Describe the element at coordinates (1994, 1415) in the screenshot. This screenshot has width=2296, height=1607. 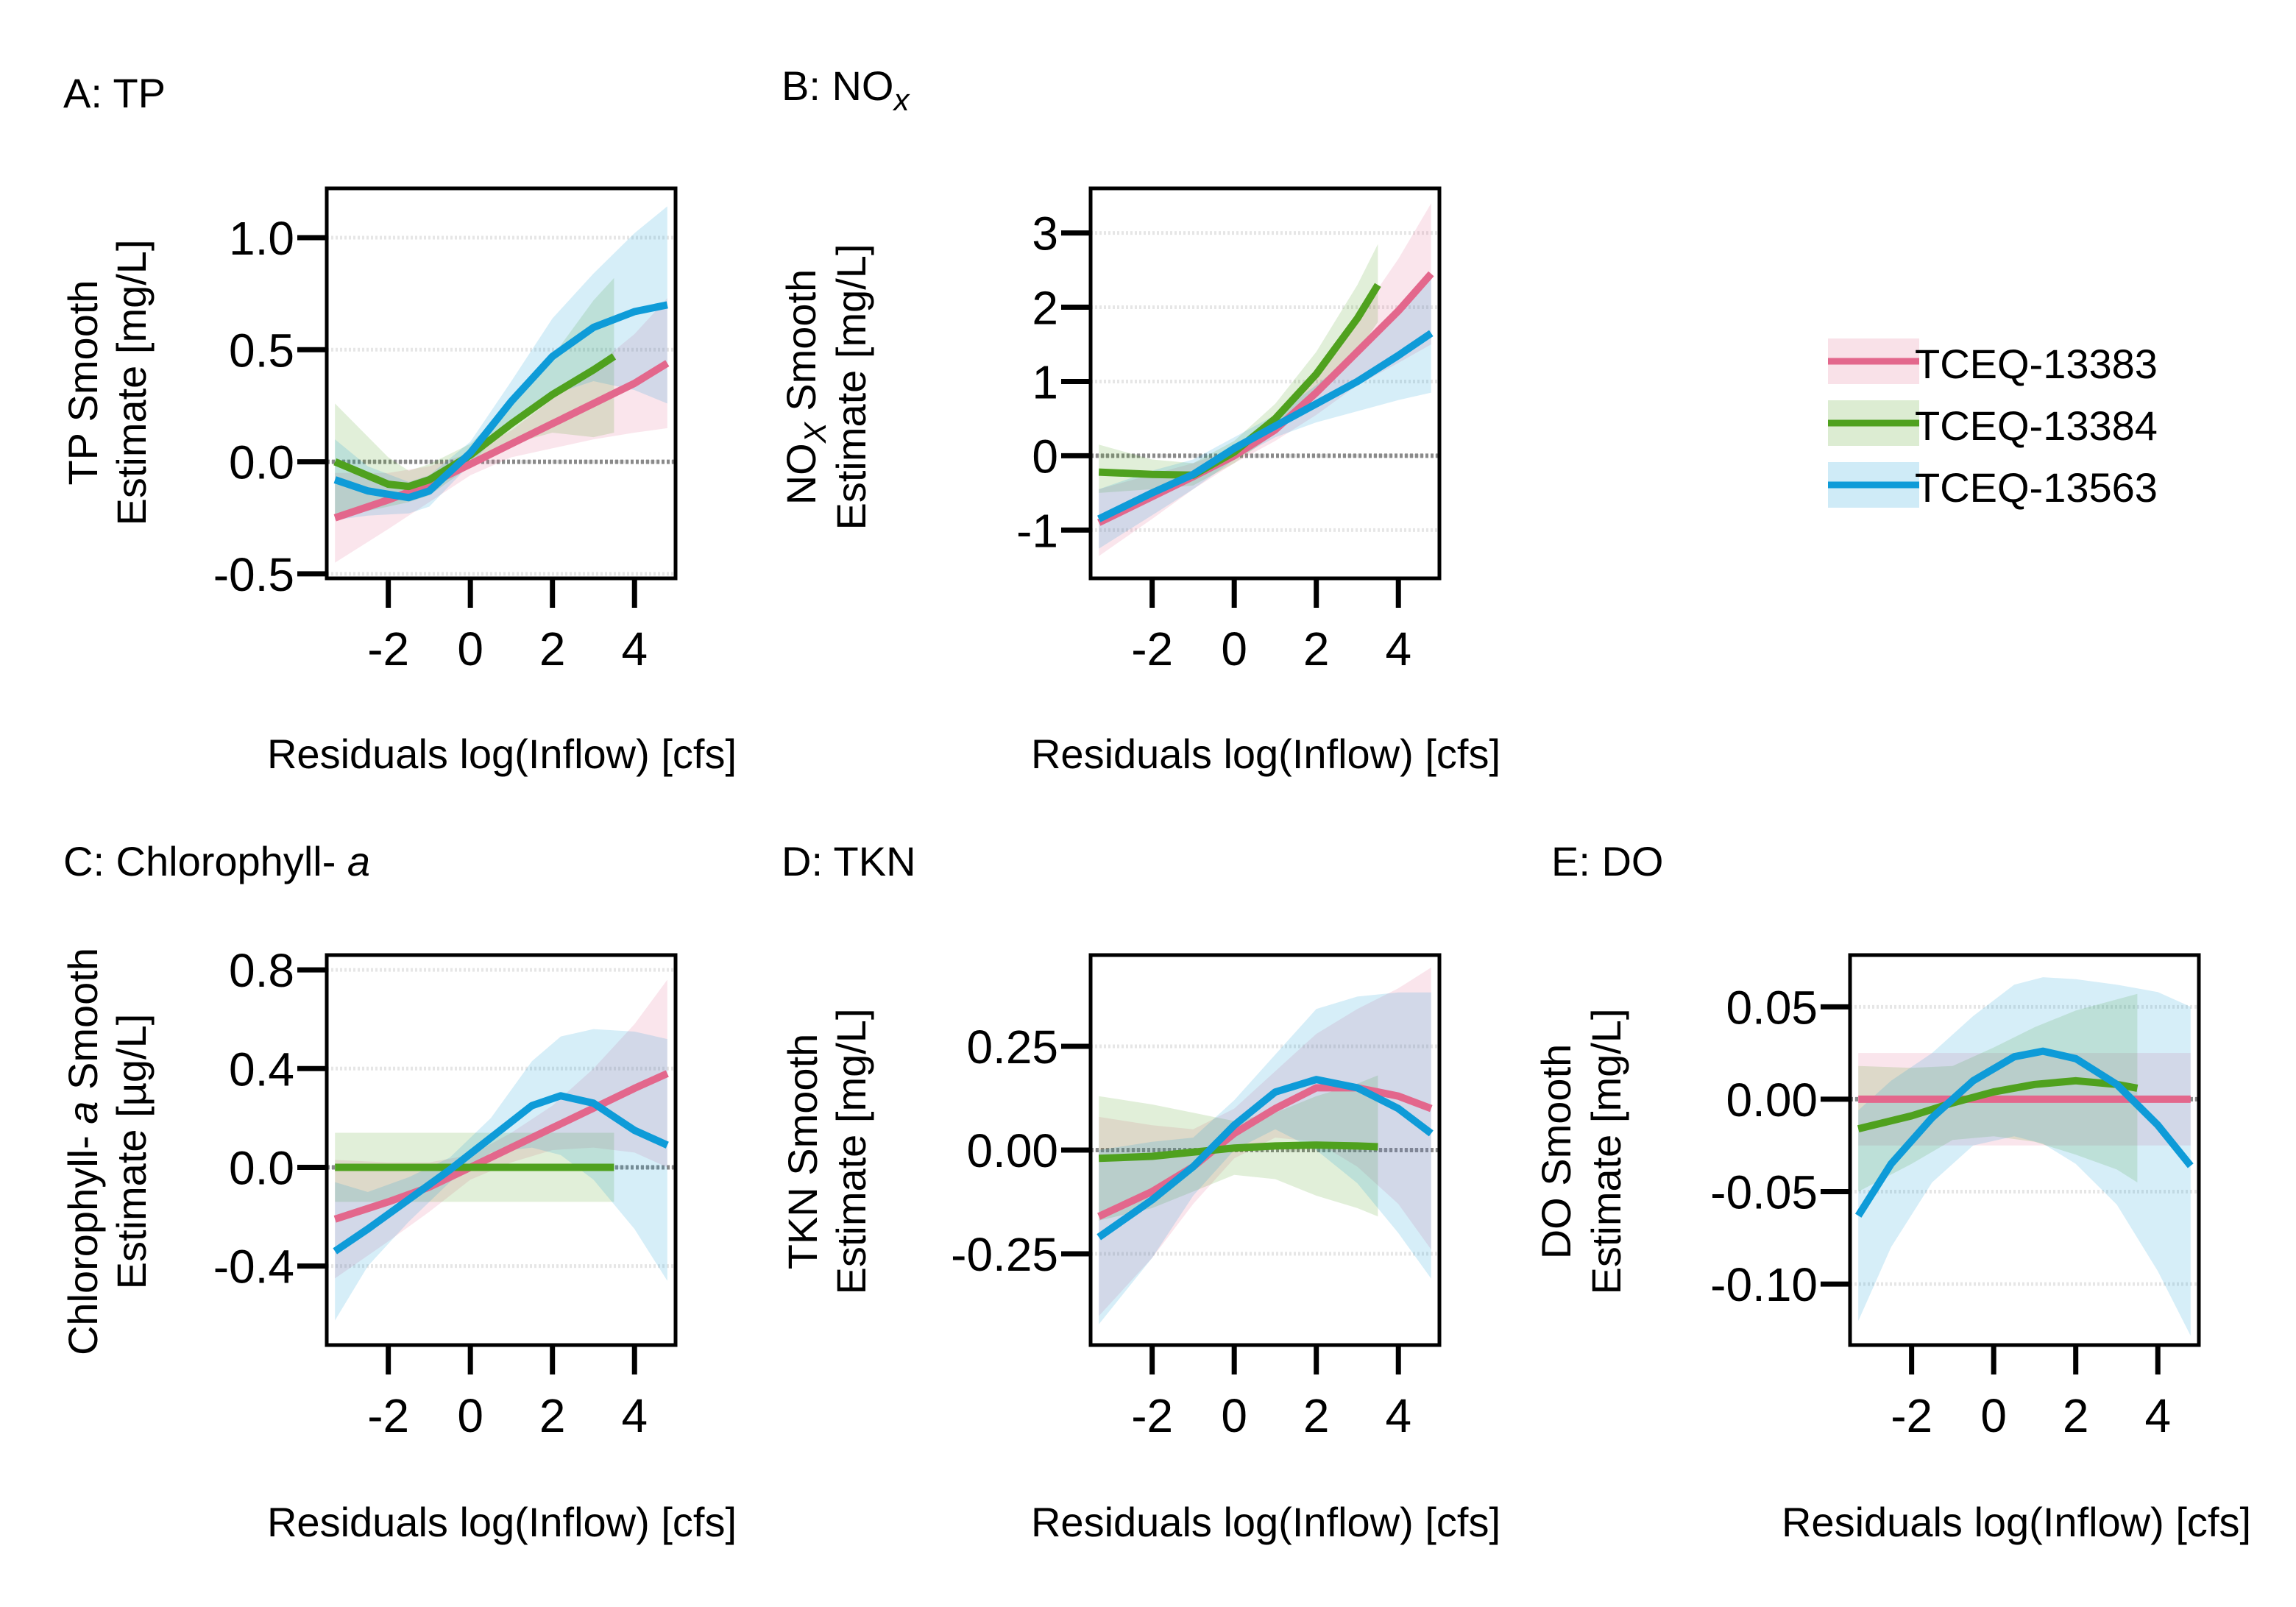
I see `panel-e-xtick-label: 0` at that location.